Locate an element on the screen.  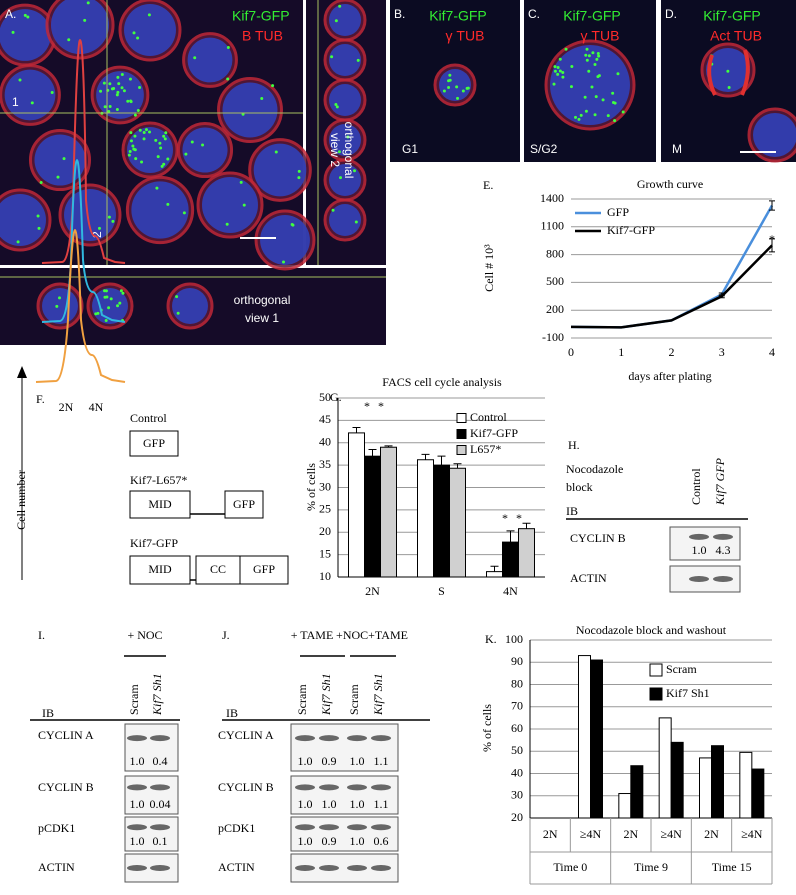
x-tick-label: S is located at coordinates (441, 591).